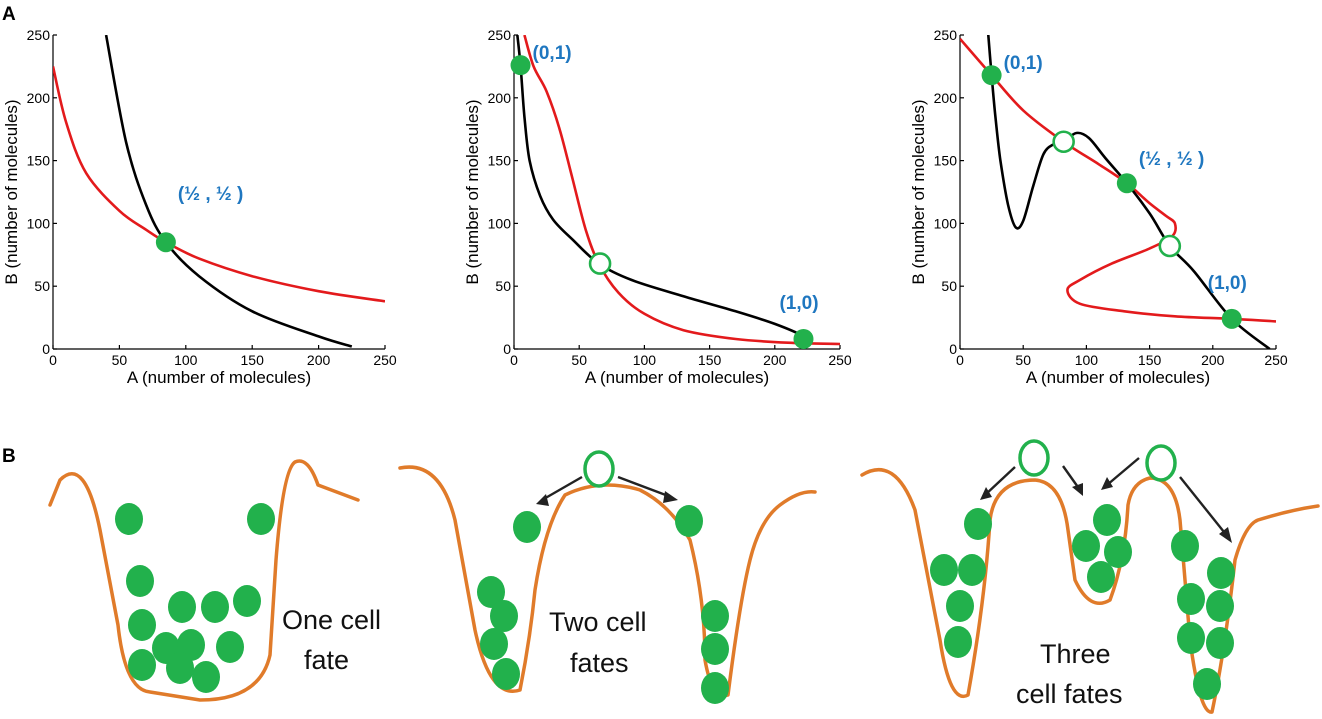 This screenshot has height=719, width=1322. What do you see at coordinates (1069, 694) in the screenshot?
I see `caption-three-fates-line2: cell fates` at bounding box center [1069, 694].